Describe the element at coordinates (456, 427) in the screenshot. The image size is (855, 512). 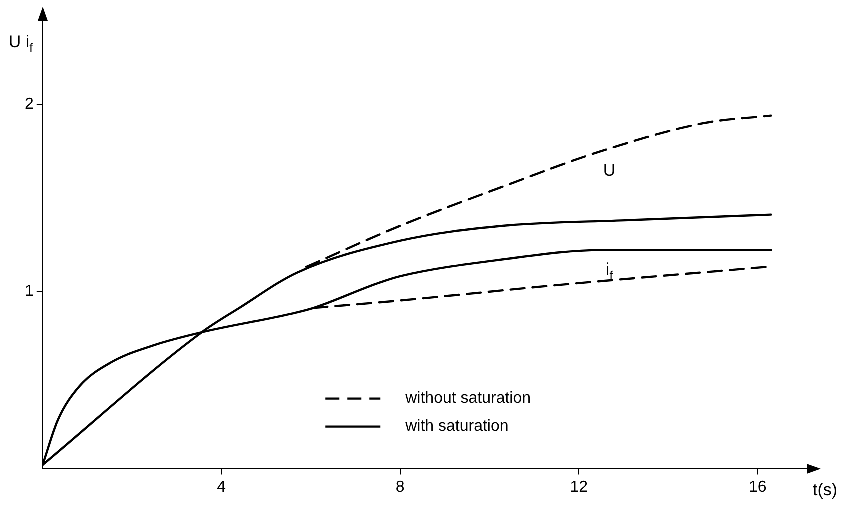
I see `legend-label: with saturation` at that location.